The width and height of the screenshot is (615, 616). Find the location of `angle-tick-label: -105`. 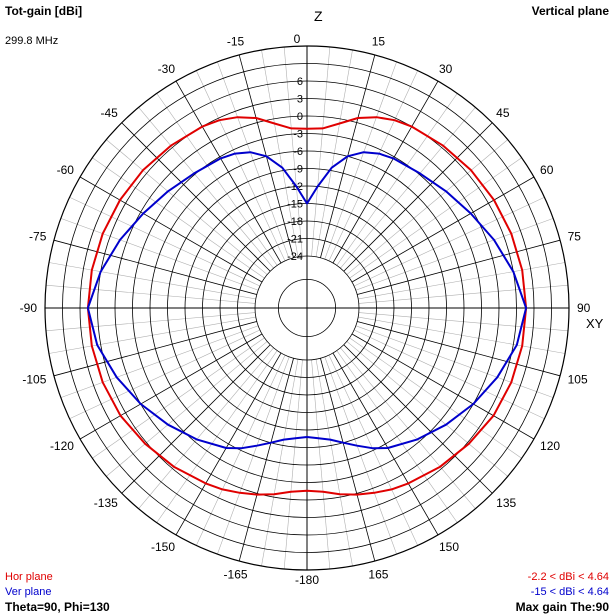

angle-tick-label: -105 is located at coordinates (34, 379).